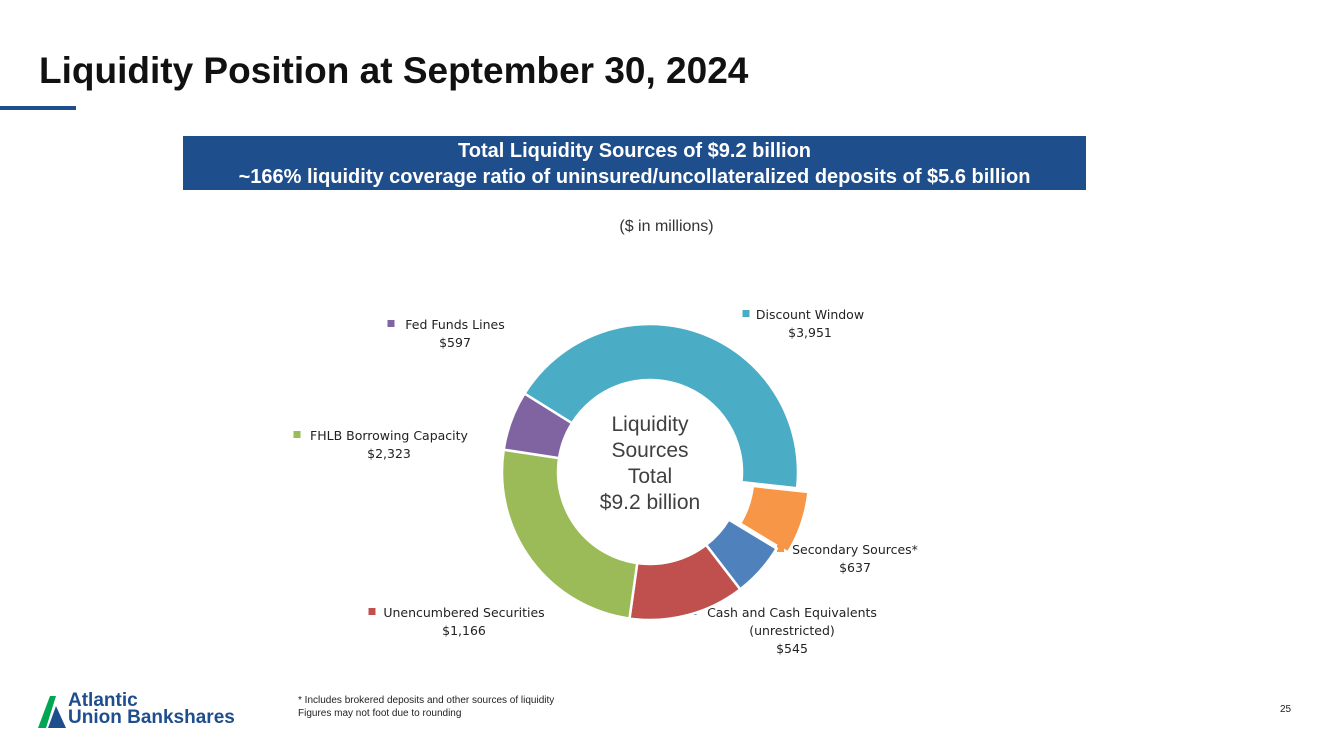 This screenshot has height=749, width=1333. Describe the element at coordinates (634, 151) in the screenshot. I see `banner-line-1: Total Liquidity Sources of $9.2 billion` at that location.